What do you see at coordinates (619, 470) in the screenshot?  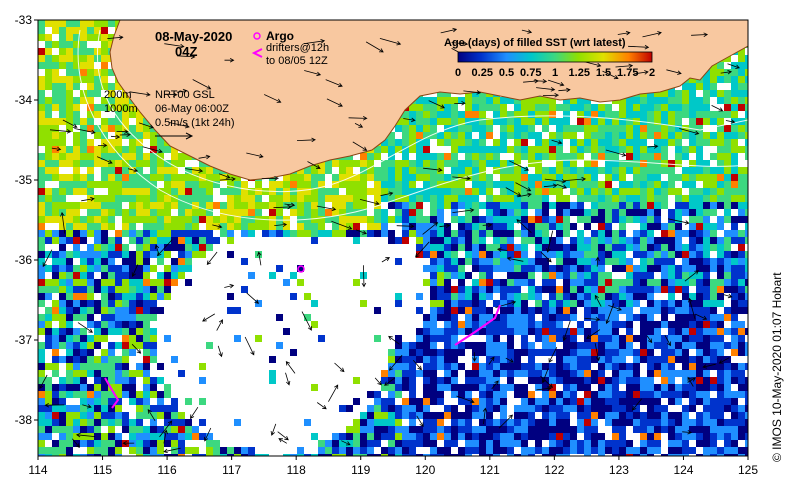 I see `x-tick-label: 123` at bounding box center [619, 470].